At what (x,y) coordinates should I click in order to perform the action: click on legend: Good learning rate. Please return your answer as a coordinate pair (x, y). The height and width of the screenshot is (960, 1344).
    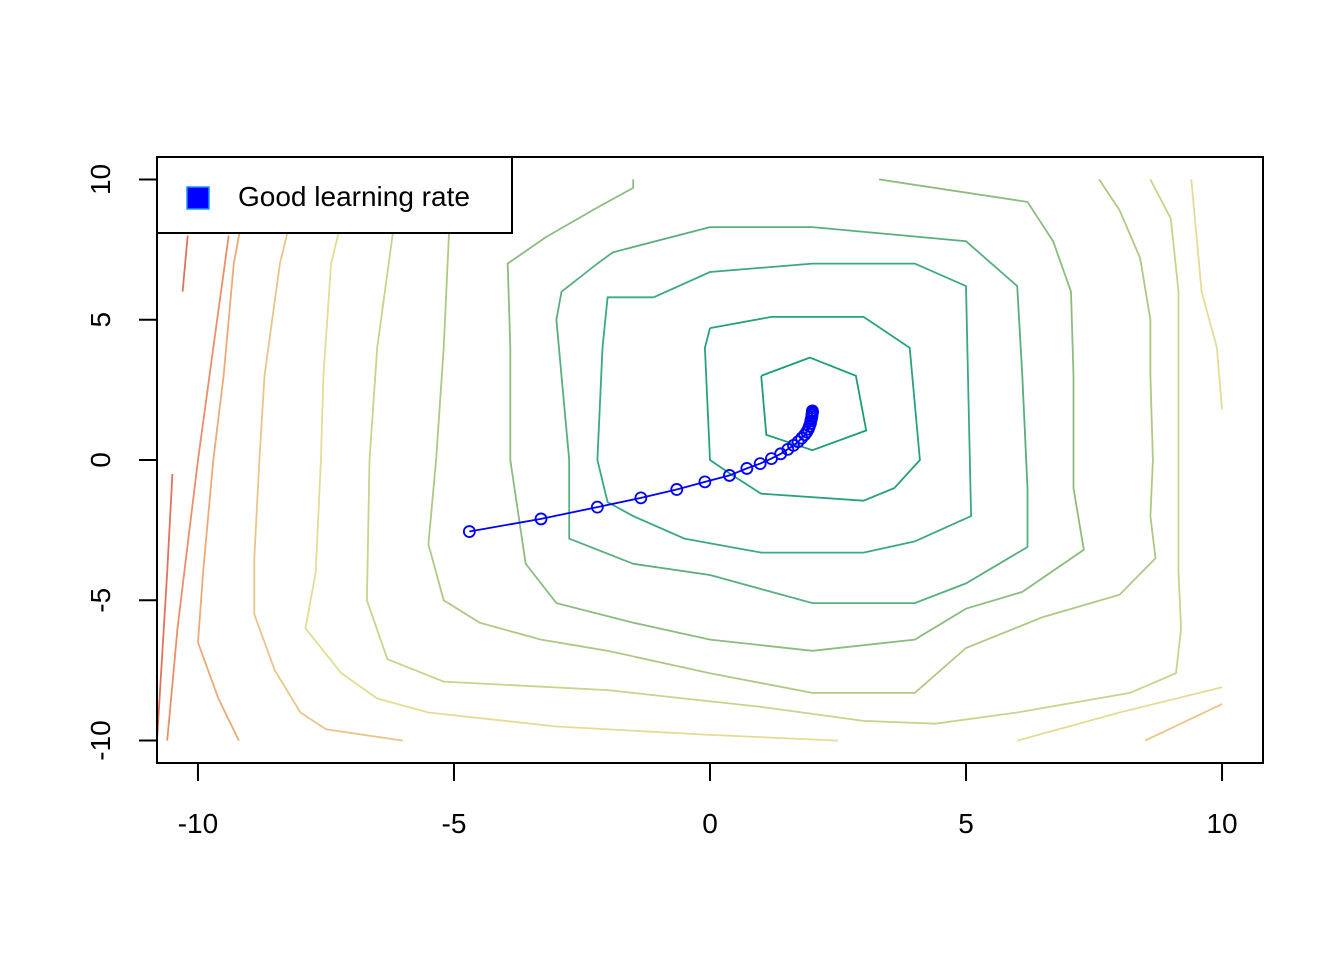
    Looking at the image, I should click on (334, 195).